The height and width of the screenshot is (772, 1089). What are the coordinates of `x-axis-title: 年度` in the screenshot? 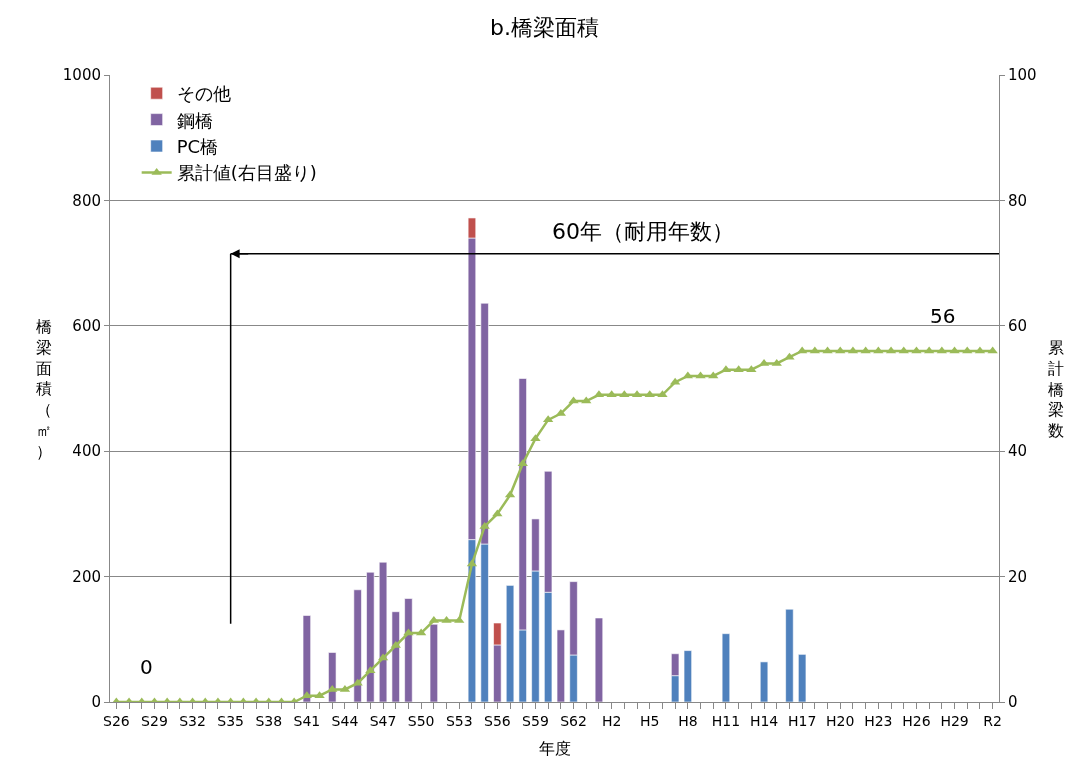 It's located at (554, 749).